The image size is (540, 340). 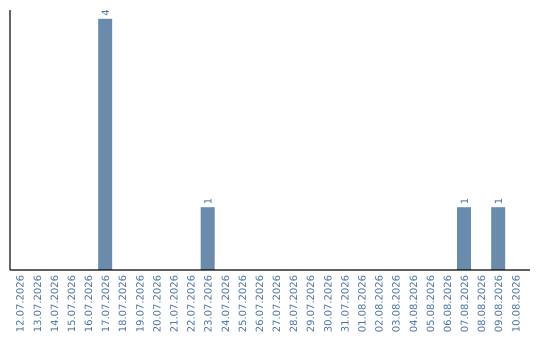 I want to click on x-tick-label: 18.07.2026, so click(x=124, y=303).